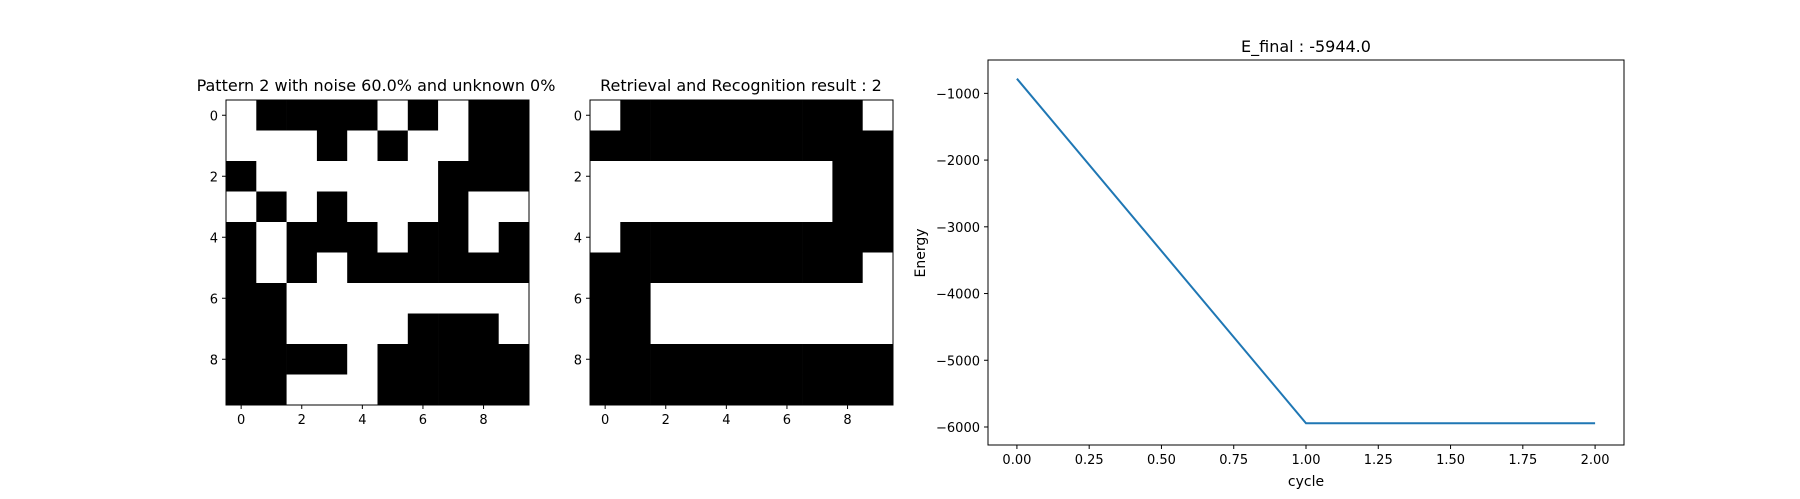 The image size is (1800, 499). What do you see at coordinates (958, 228) in the screenshot?
I see `energy-ytick-label: −3000` at bounding box center [958, 228].